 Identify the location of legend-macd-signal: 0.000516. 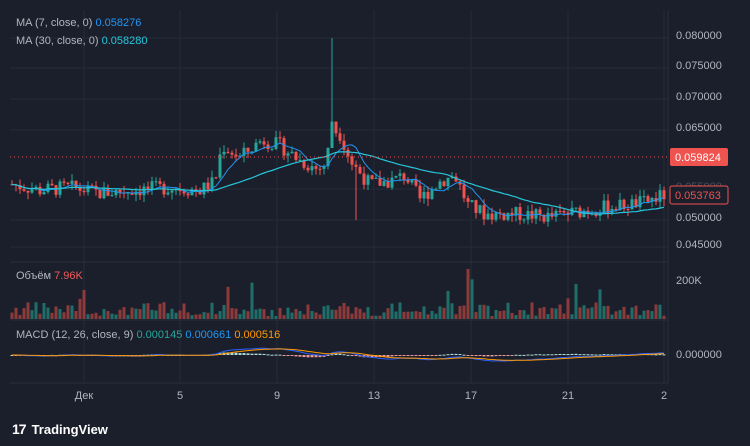
(257, 335).